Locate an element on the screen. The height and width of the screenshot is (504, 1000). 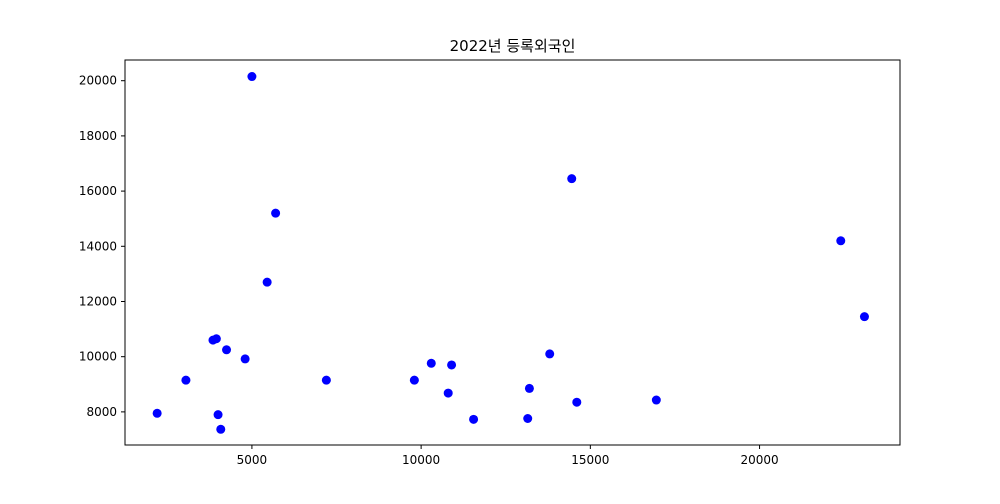
y-tick-label: 18000 is located at coordinates (98, 136).